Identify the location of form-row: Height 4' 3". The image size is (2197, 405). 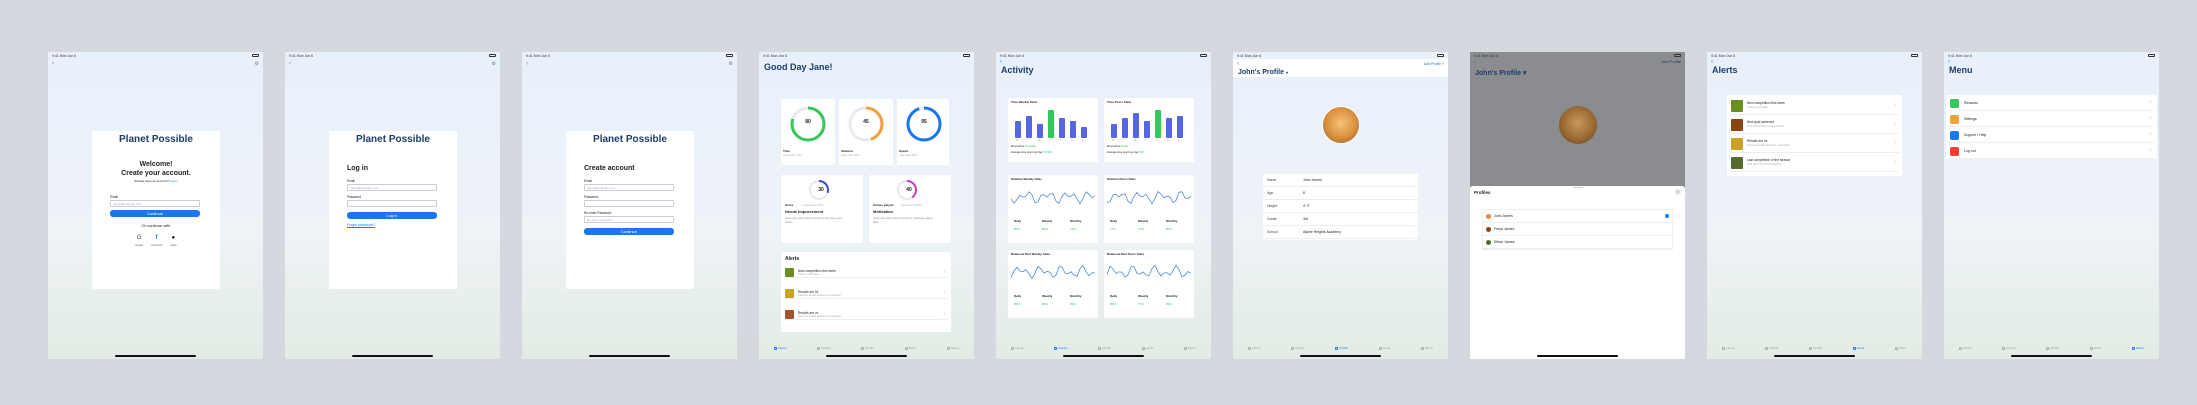
(1340, 206).